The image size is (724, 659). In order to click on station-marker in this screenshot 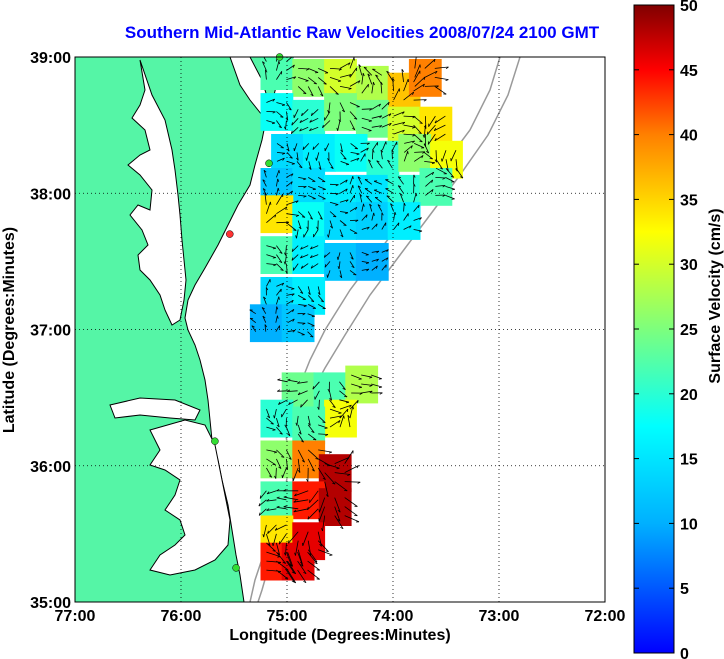, I will do `click(236, 568)`.